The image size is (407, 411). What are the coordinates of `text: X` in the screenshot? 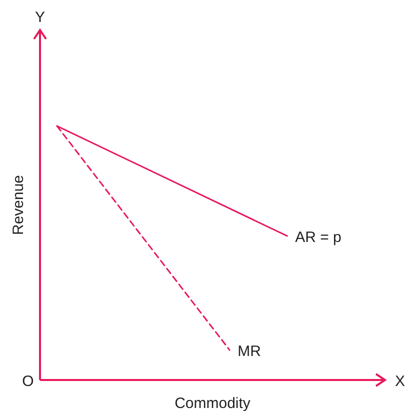 It's located at (400, 381).